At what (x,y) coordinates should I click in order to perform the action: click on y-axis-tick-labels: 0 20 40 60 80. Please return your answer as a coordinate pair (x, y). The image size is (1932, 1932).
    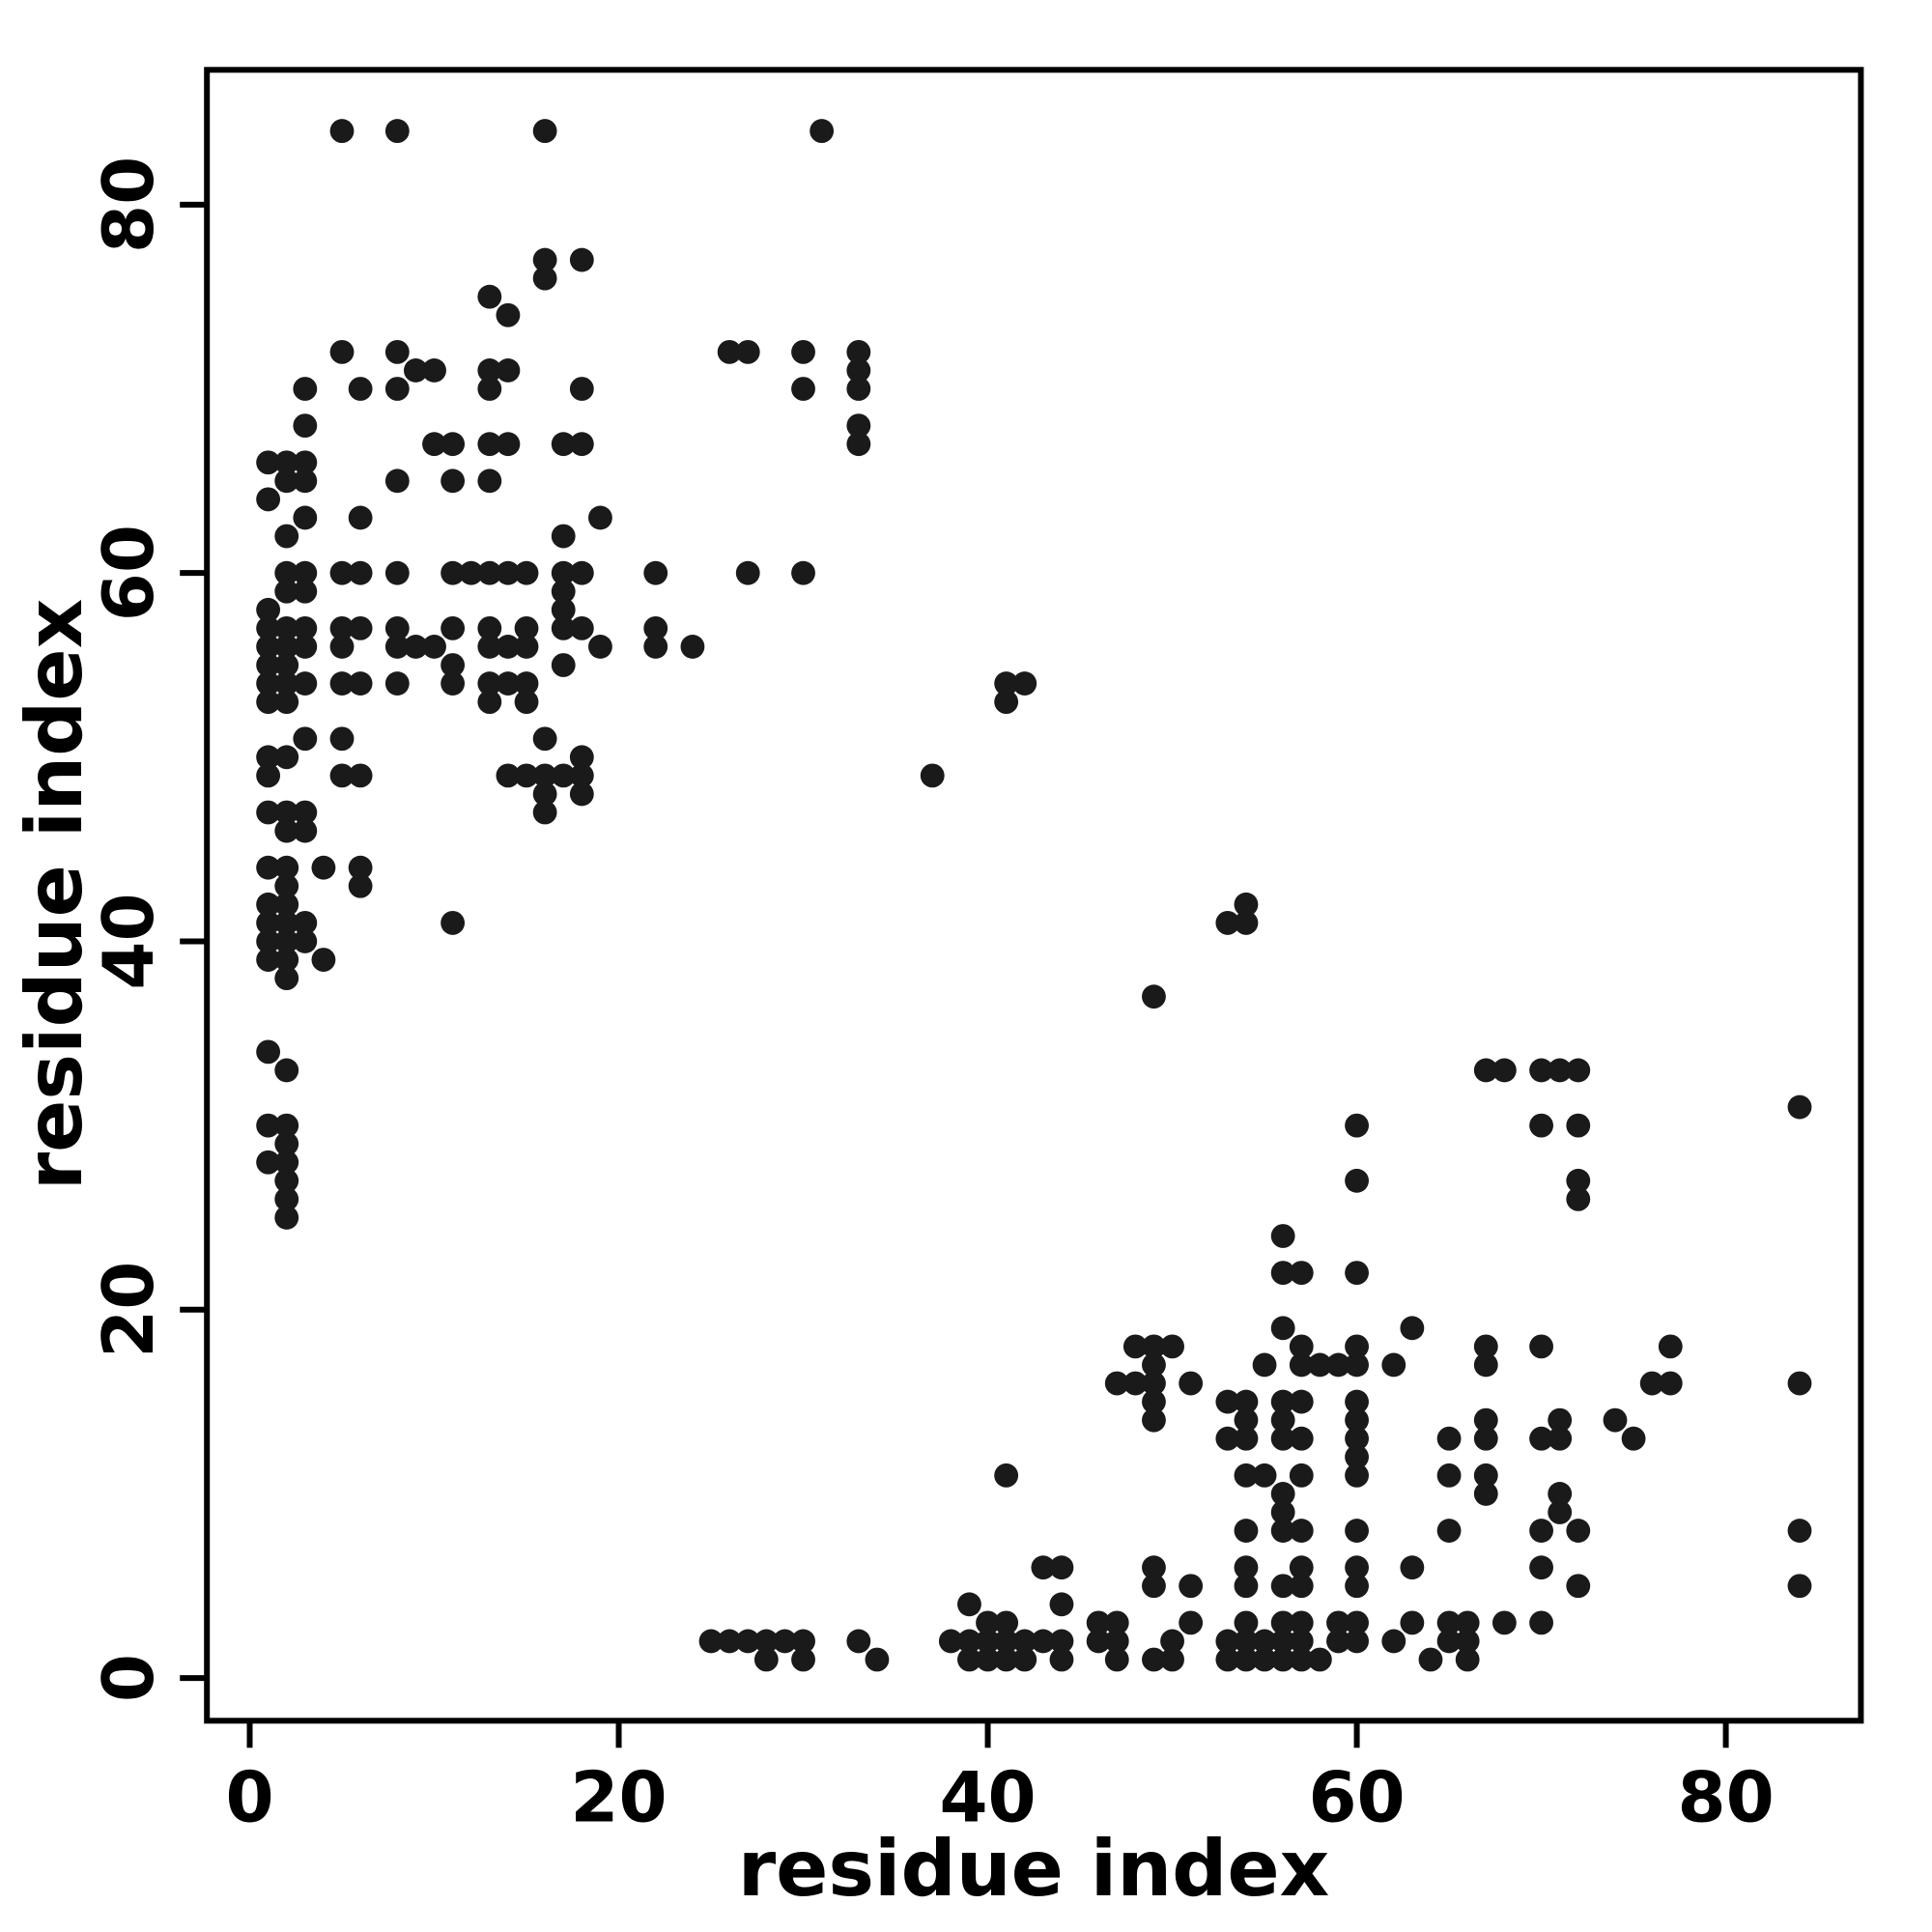
    Looking at the image, I should click on (128, 929).